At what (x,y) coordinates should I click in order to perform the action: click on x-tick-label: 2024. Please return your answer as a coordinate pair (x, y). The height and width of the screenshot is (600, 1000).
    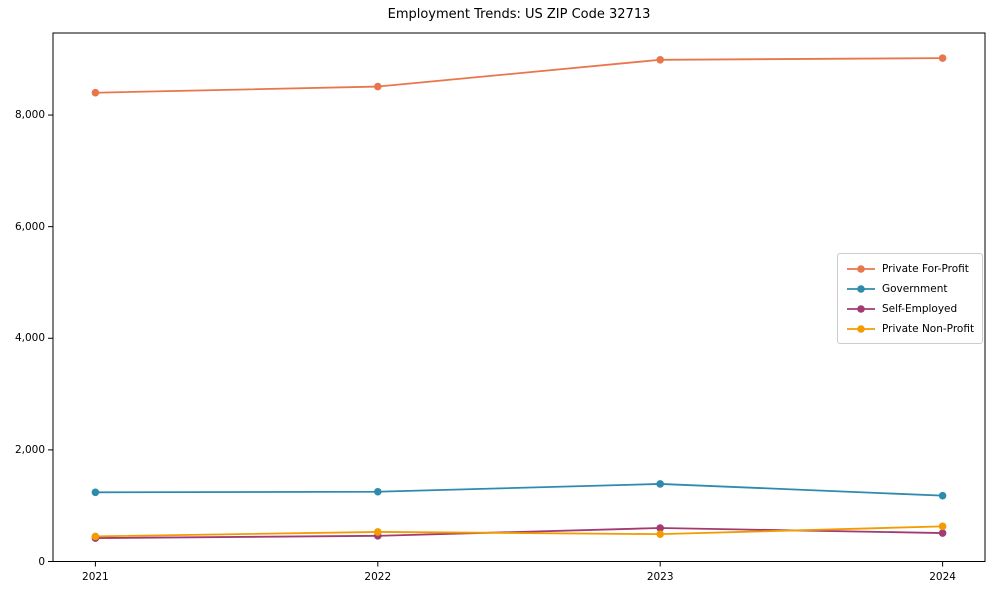
    Looking at the image, I should click on (942, 576).